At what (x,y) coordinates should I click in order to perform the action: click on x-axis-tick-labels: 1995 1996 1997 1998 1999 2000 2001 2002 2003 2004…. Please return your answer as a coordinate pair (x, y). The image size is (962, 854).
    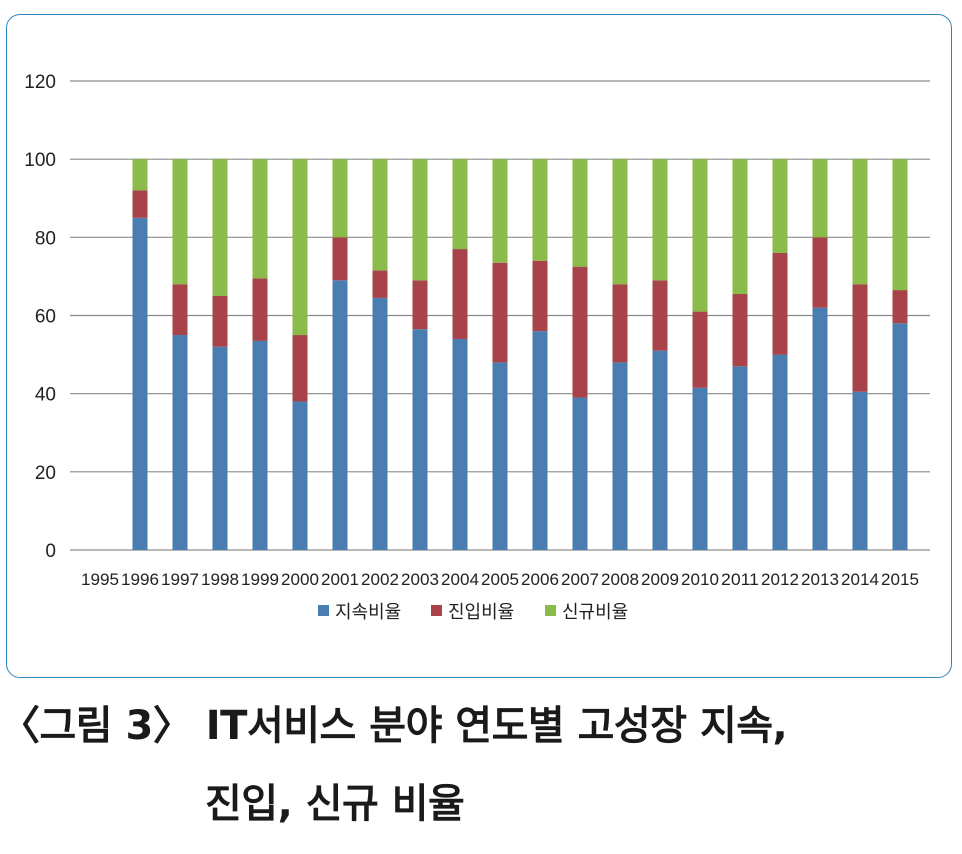
    Looking at the image, I should click on (500, 579).